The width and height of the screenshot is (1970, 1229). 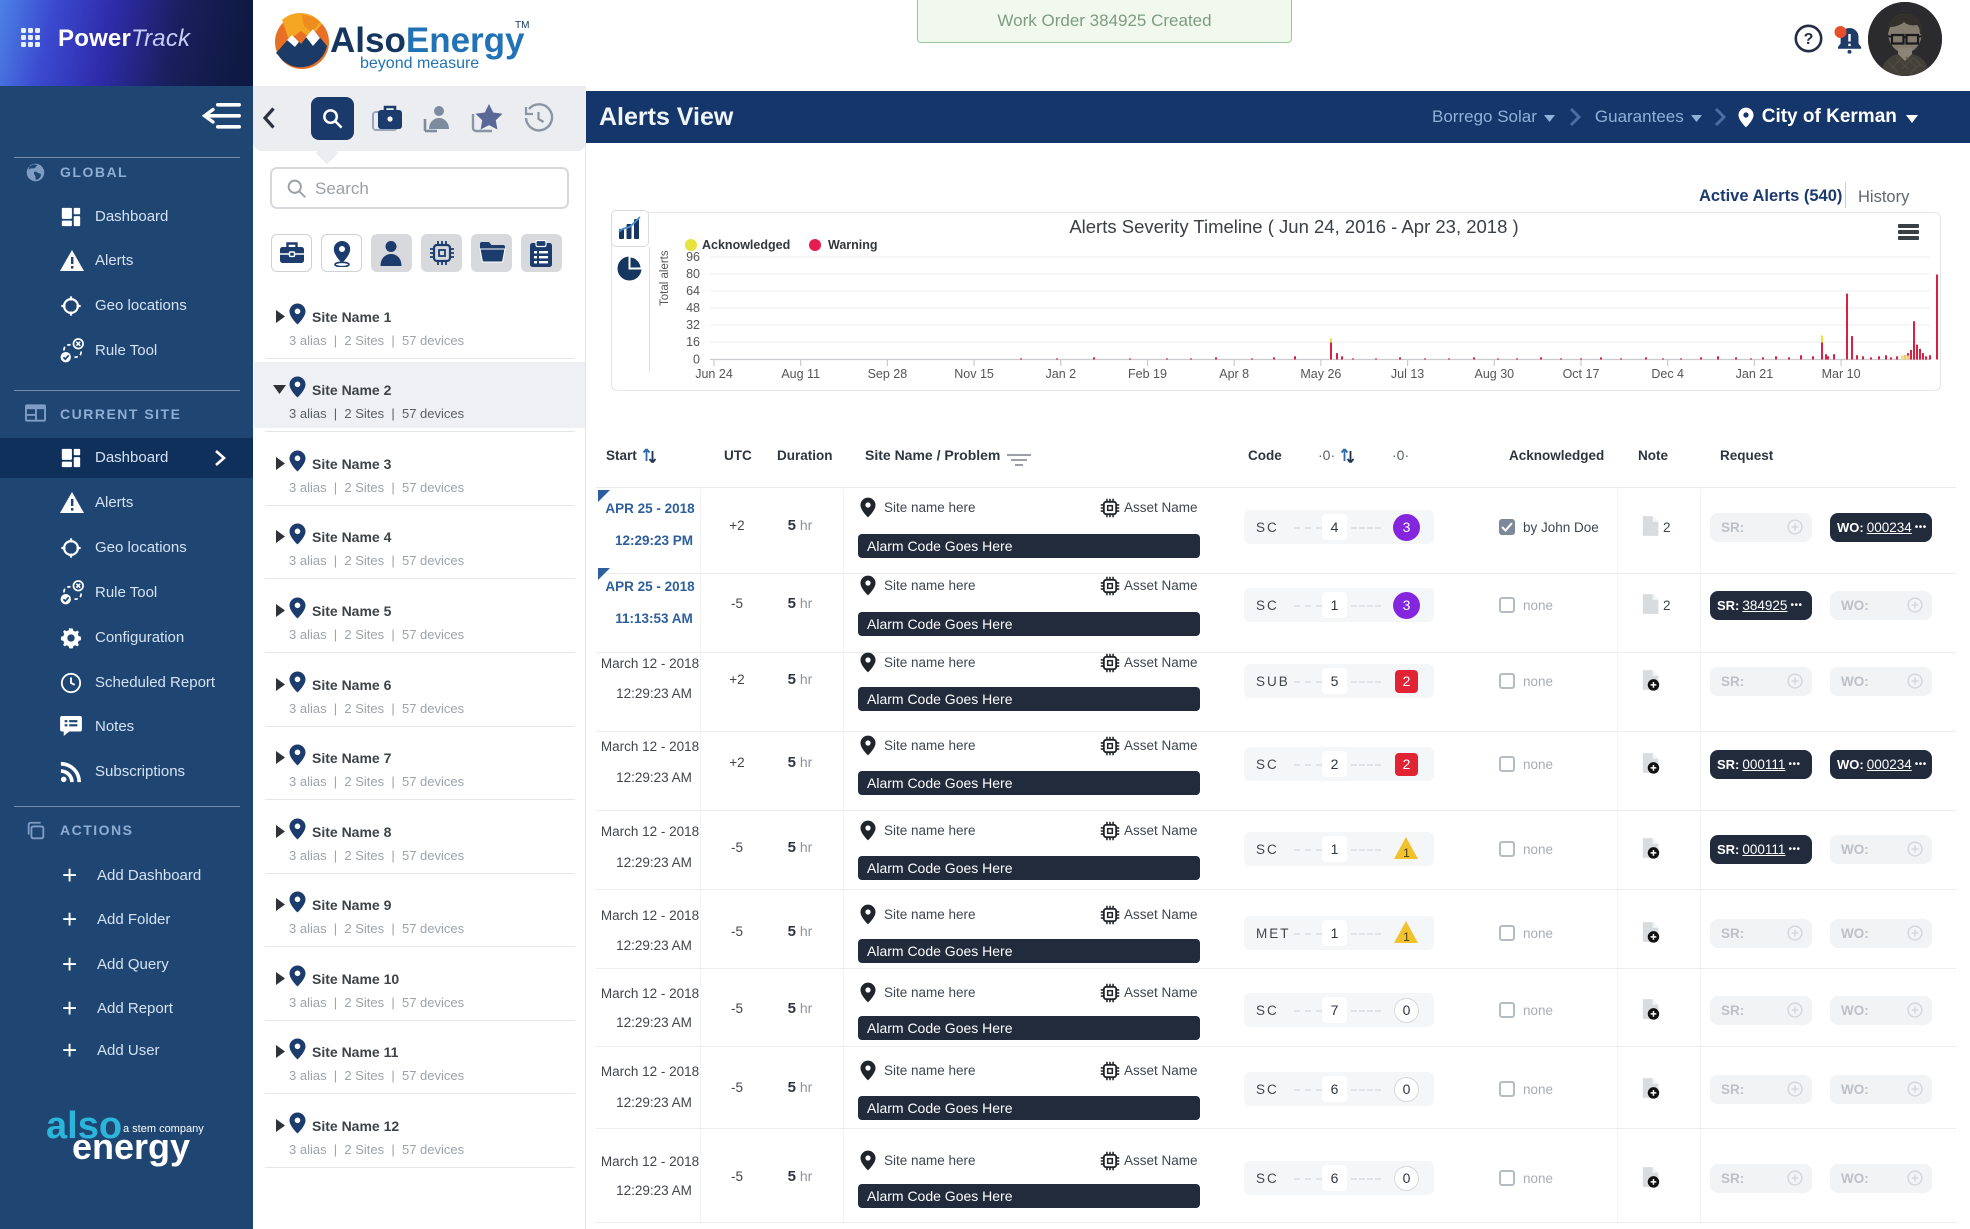 I want to click on svg-text: 32, so click(x=693, y=325).